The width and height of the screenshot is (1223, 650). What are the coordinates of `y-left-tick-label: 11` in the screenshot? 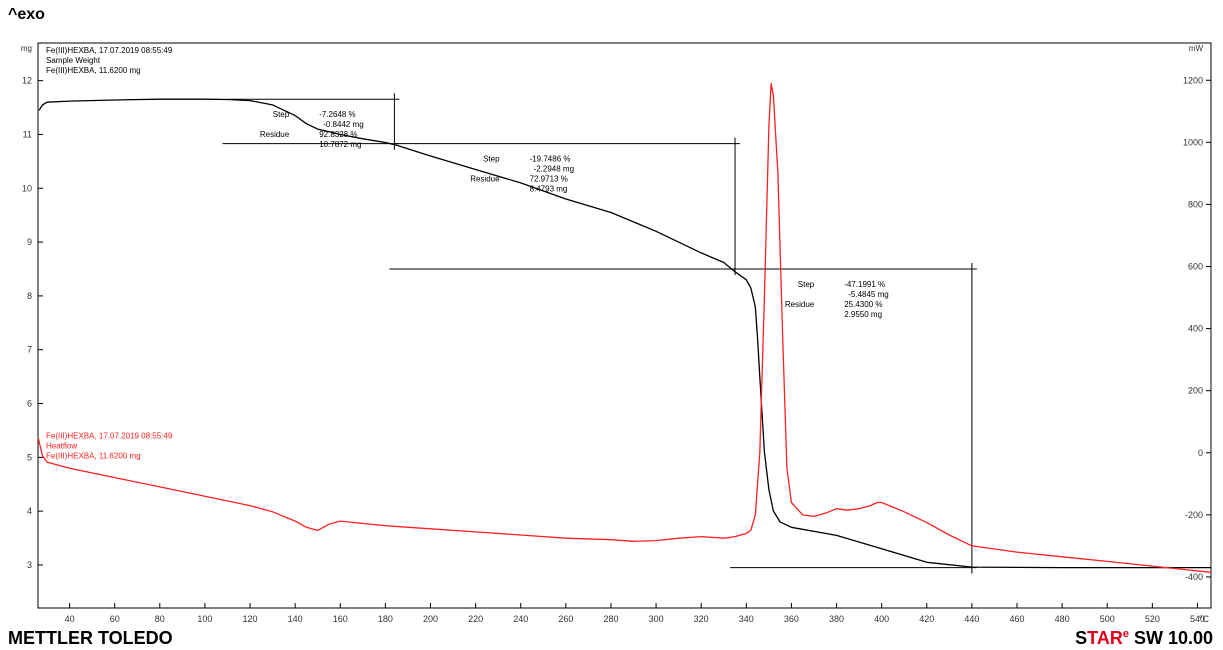 It's located at (27, 134).